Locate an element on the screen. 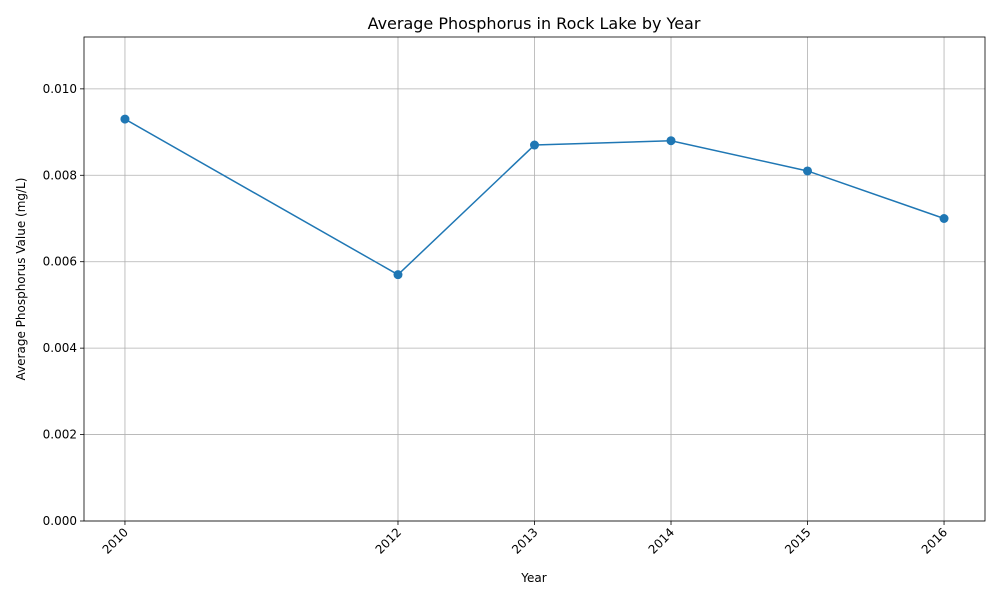 The width and height of the screenshot is (1000, 600). x-tick-label: 2015 is located at coordinates (797, 540).